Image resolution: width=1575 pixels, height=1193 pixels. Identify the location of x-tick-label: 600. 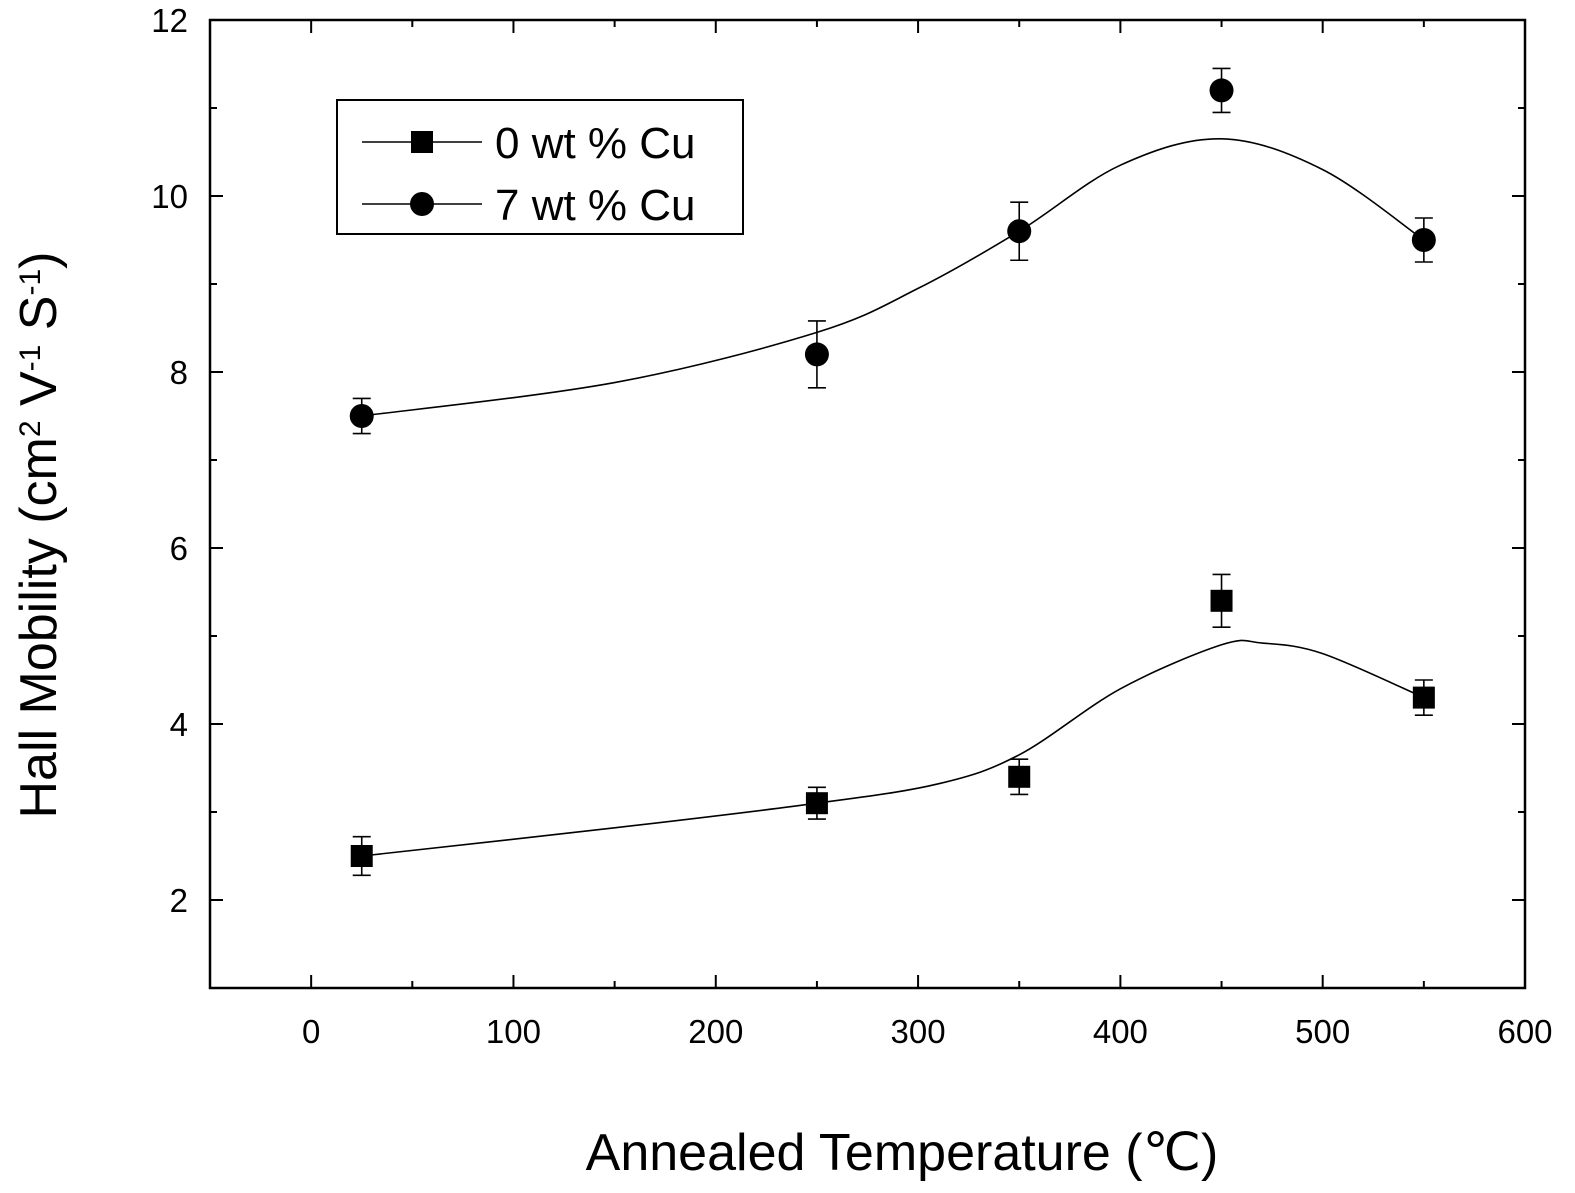
(1524, 1031).